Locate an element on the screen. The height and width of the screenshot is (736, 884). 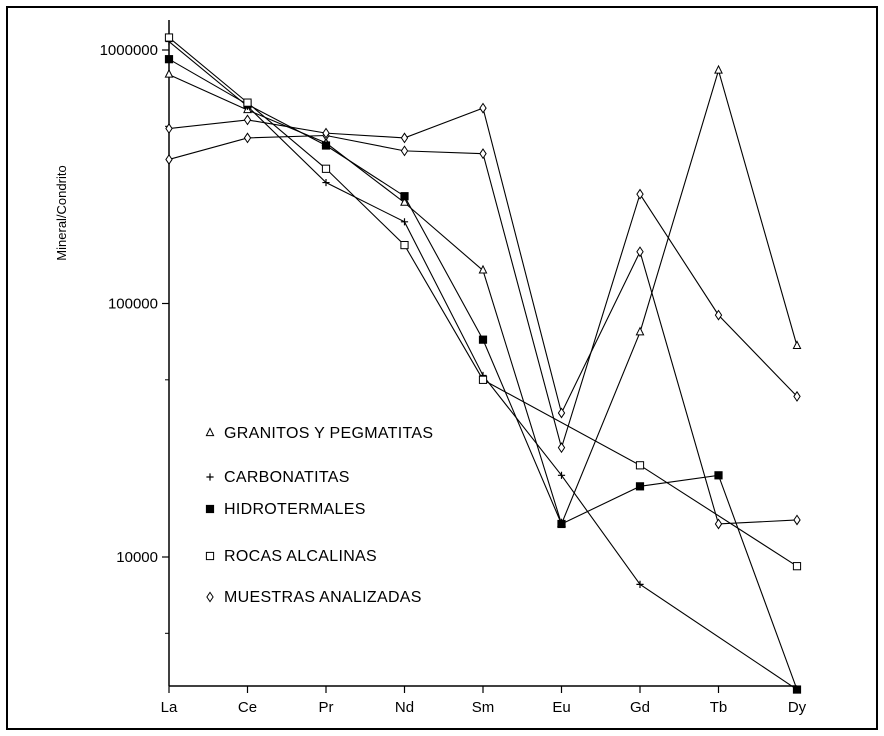
x-tick-label: Ce is located at coordinates (247, 707).